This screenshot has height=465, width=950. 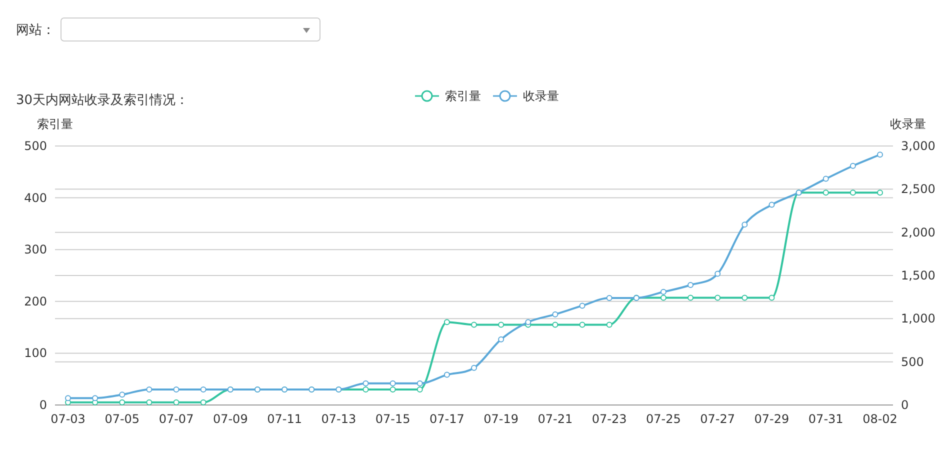 I want to click on y-axis-title: 索引量, so click(x=55, y=124).